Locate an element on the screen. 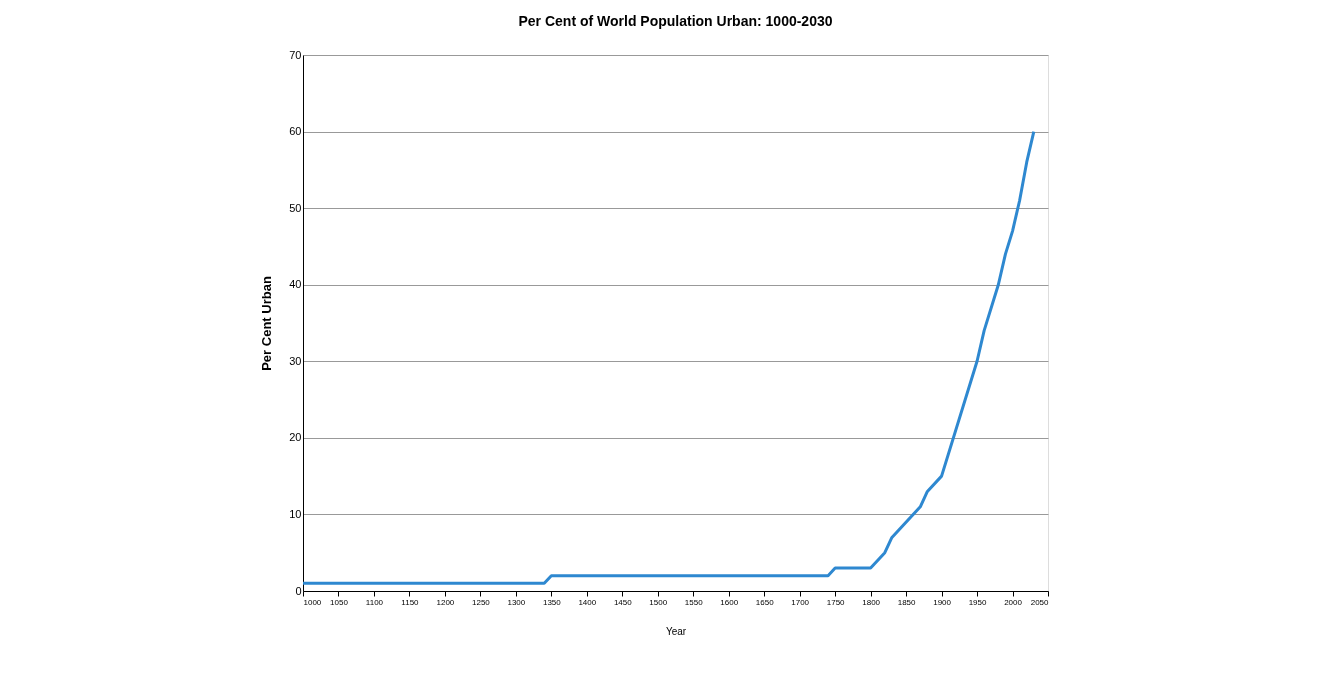 Image resolution: width=1338 pixels, height=682 pixels. x-tick-label: 1650 is located at coordinates (765, 602).